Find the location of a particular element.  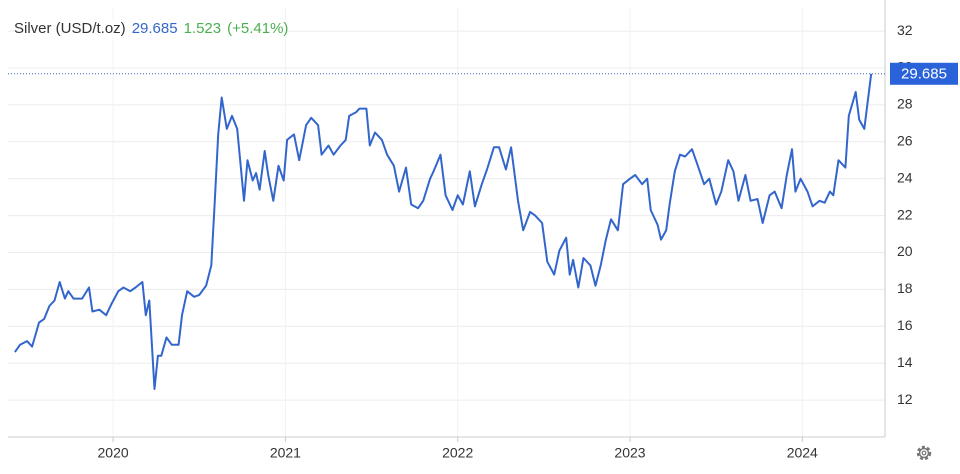

x-tick-label: 2022 is located at coordinates (457, 453).